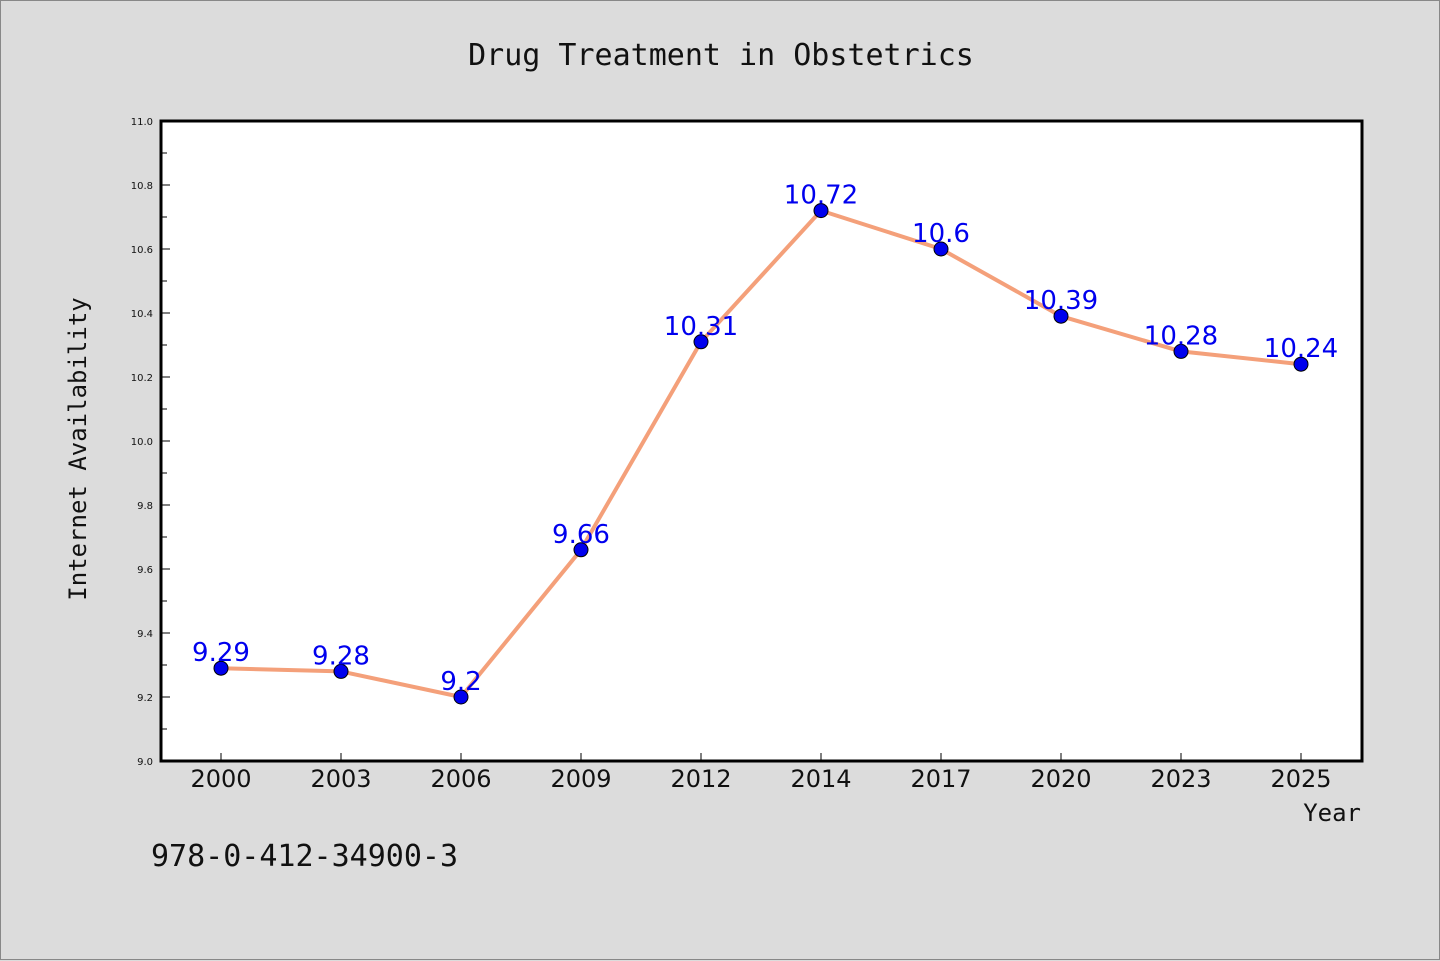  I want to click on x-tick-label: 2009, so click(580, 779).